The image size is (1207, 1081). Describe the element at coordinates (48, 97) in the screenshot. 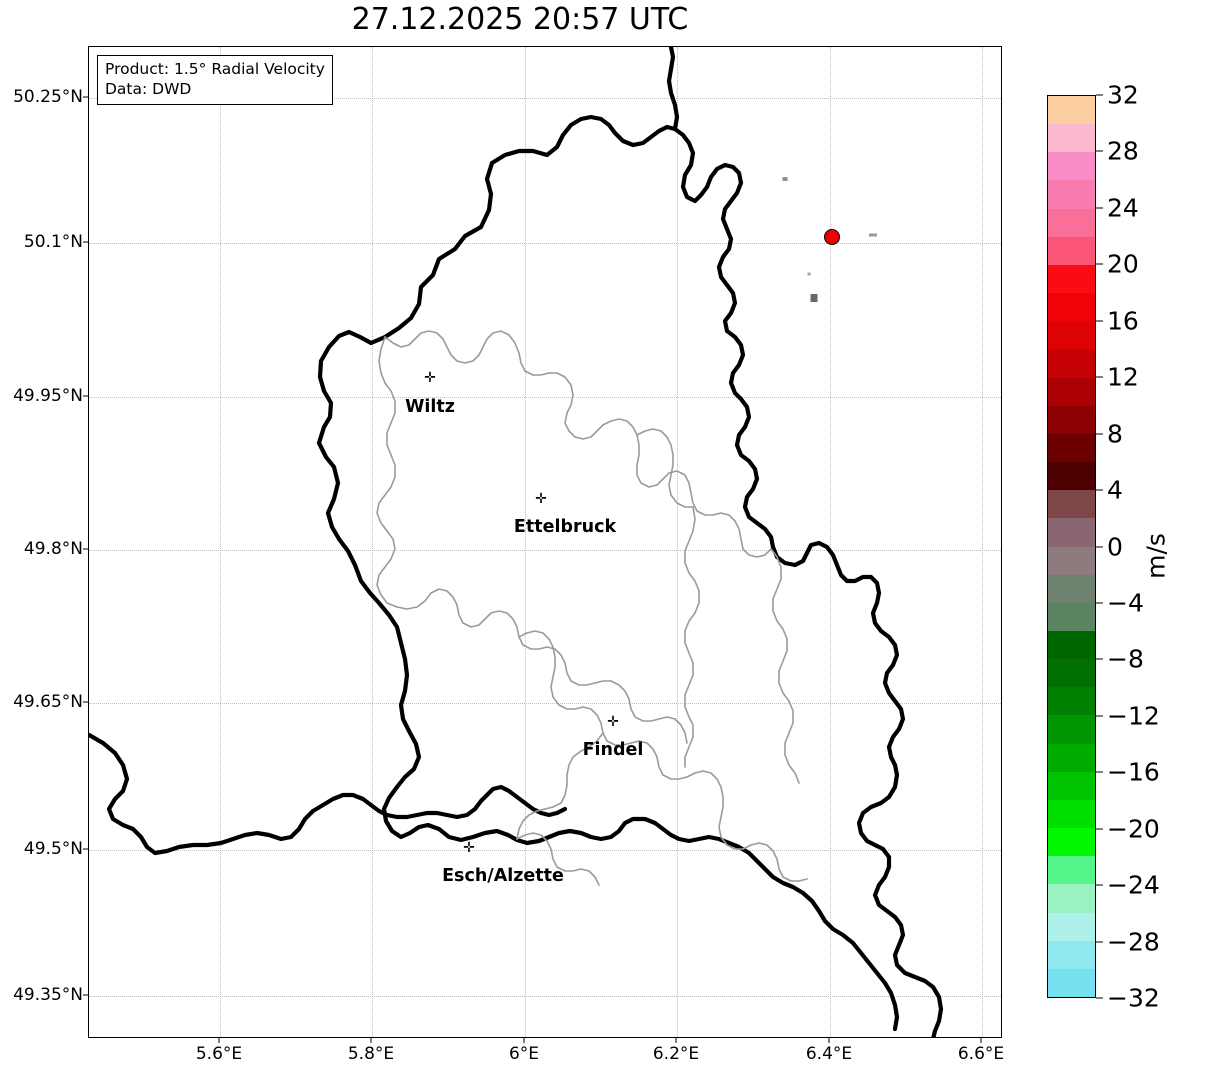

I see `y-tick-label: 50.25°N` at that location.